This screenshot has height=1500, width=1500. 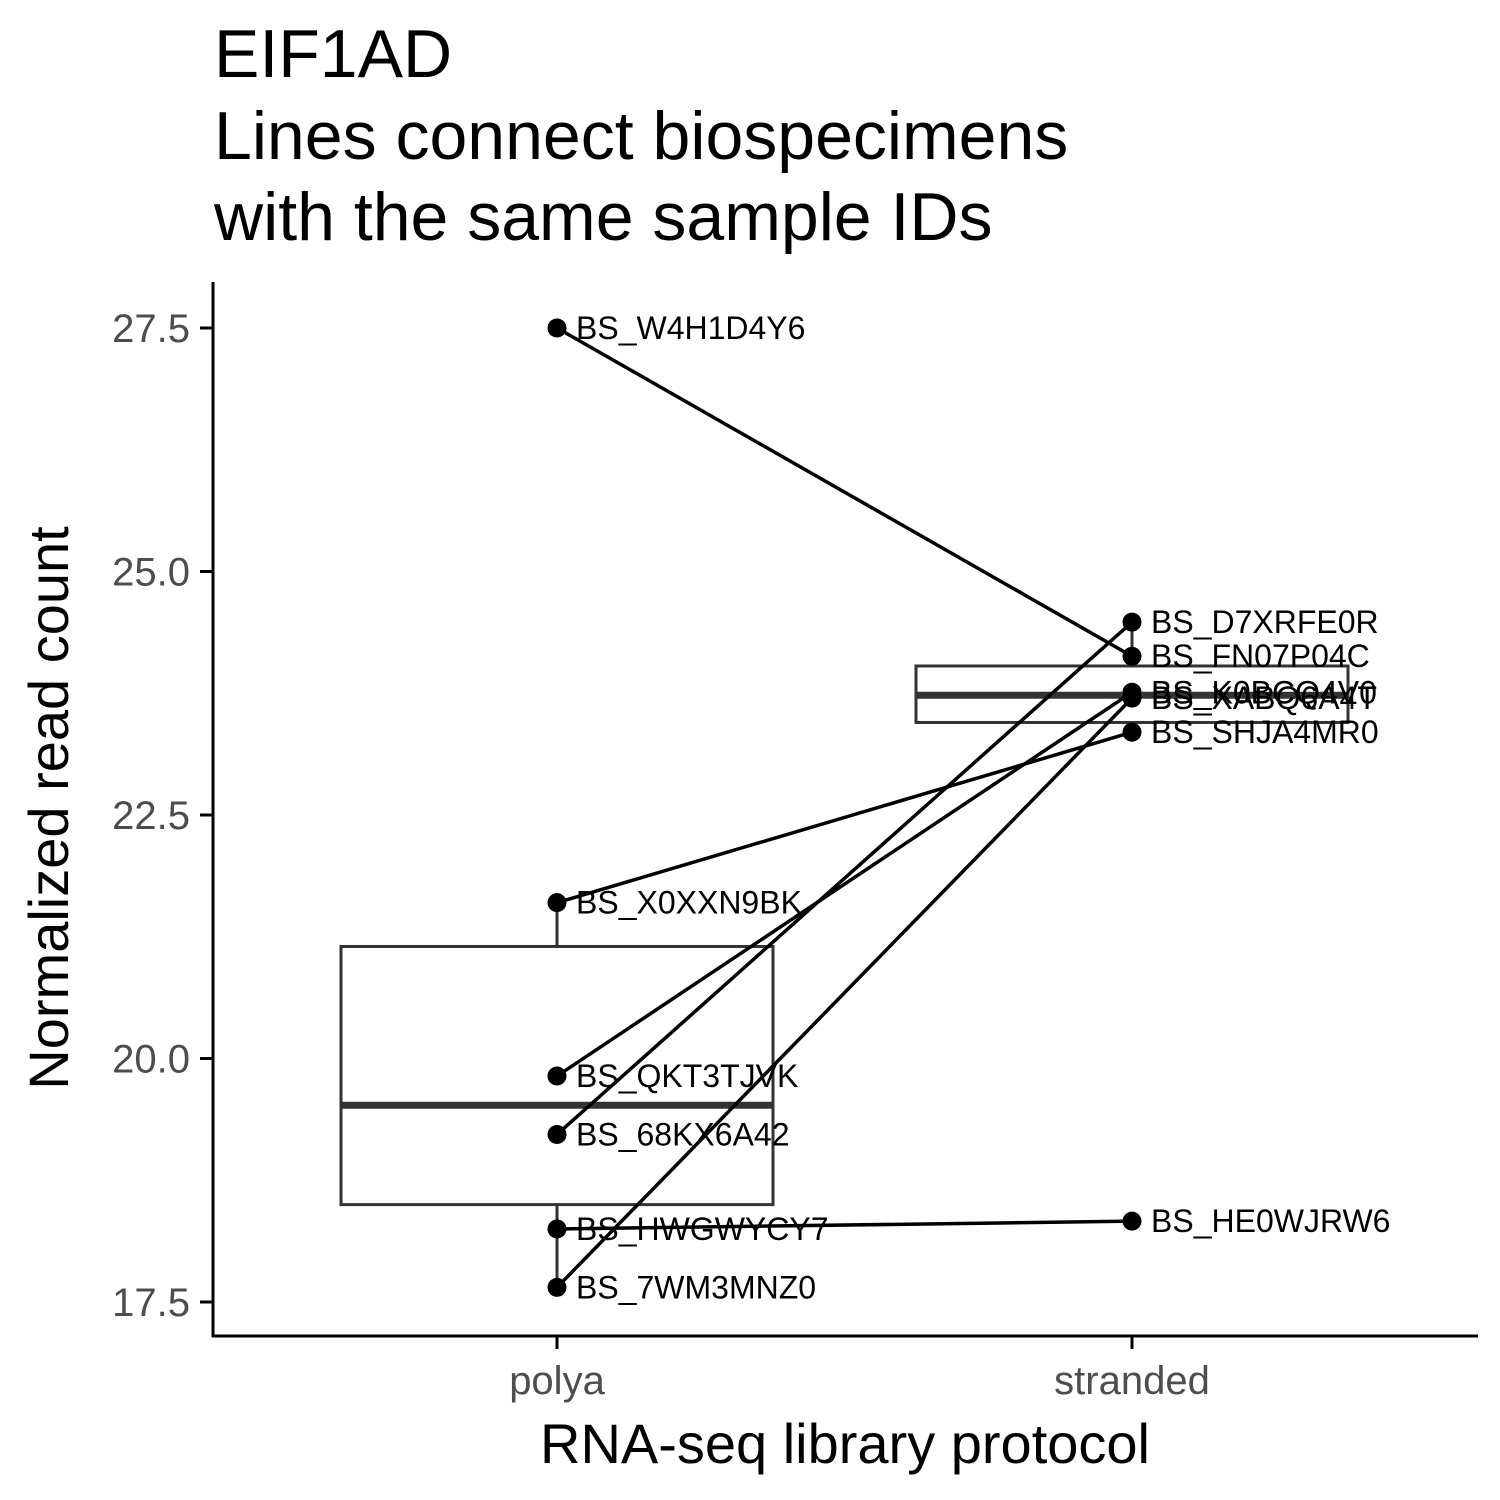 I want to click on point-label-BS_HWGWYCY7: BS_HWGWYCY7, so click(x=702, y=1229).